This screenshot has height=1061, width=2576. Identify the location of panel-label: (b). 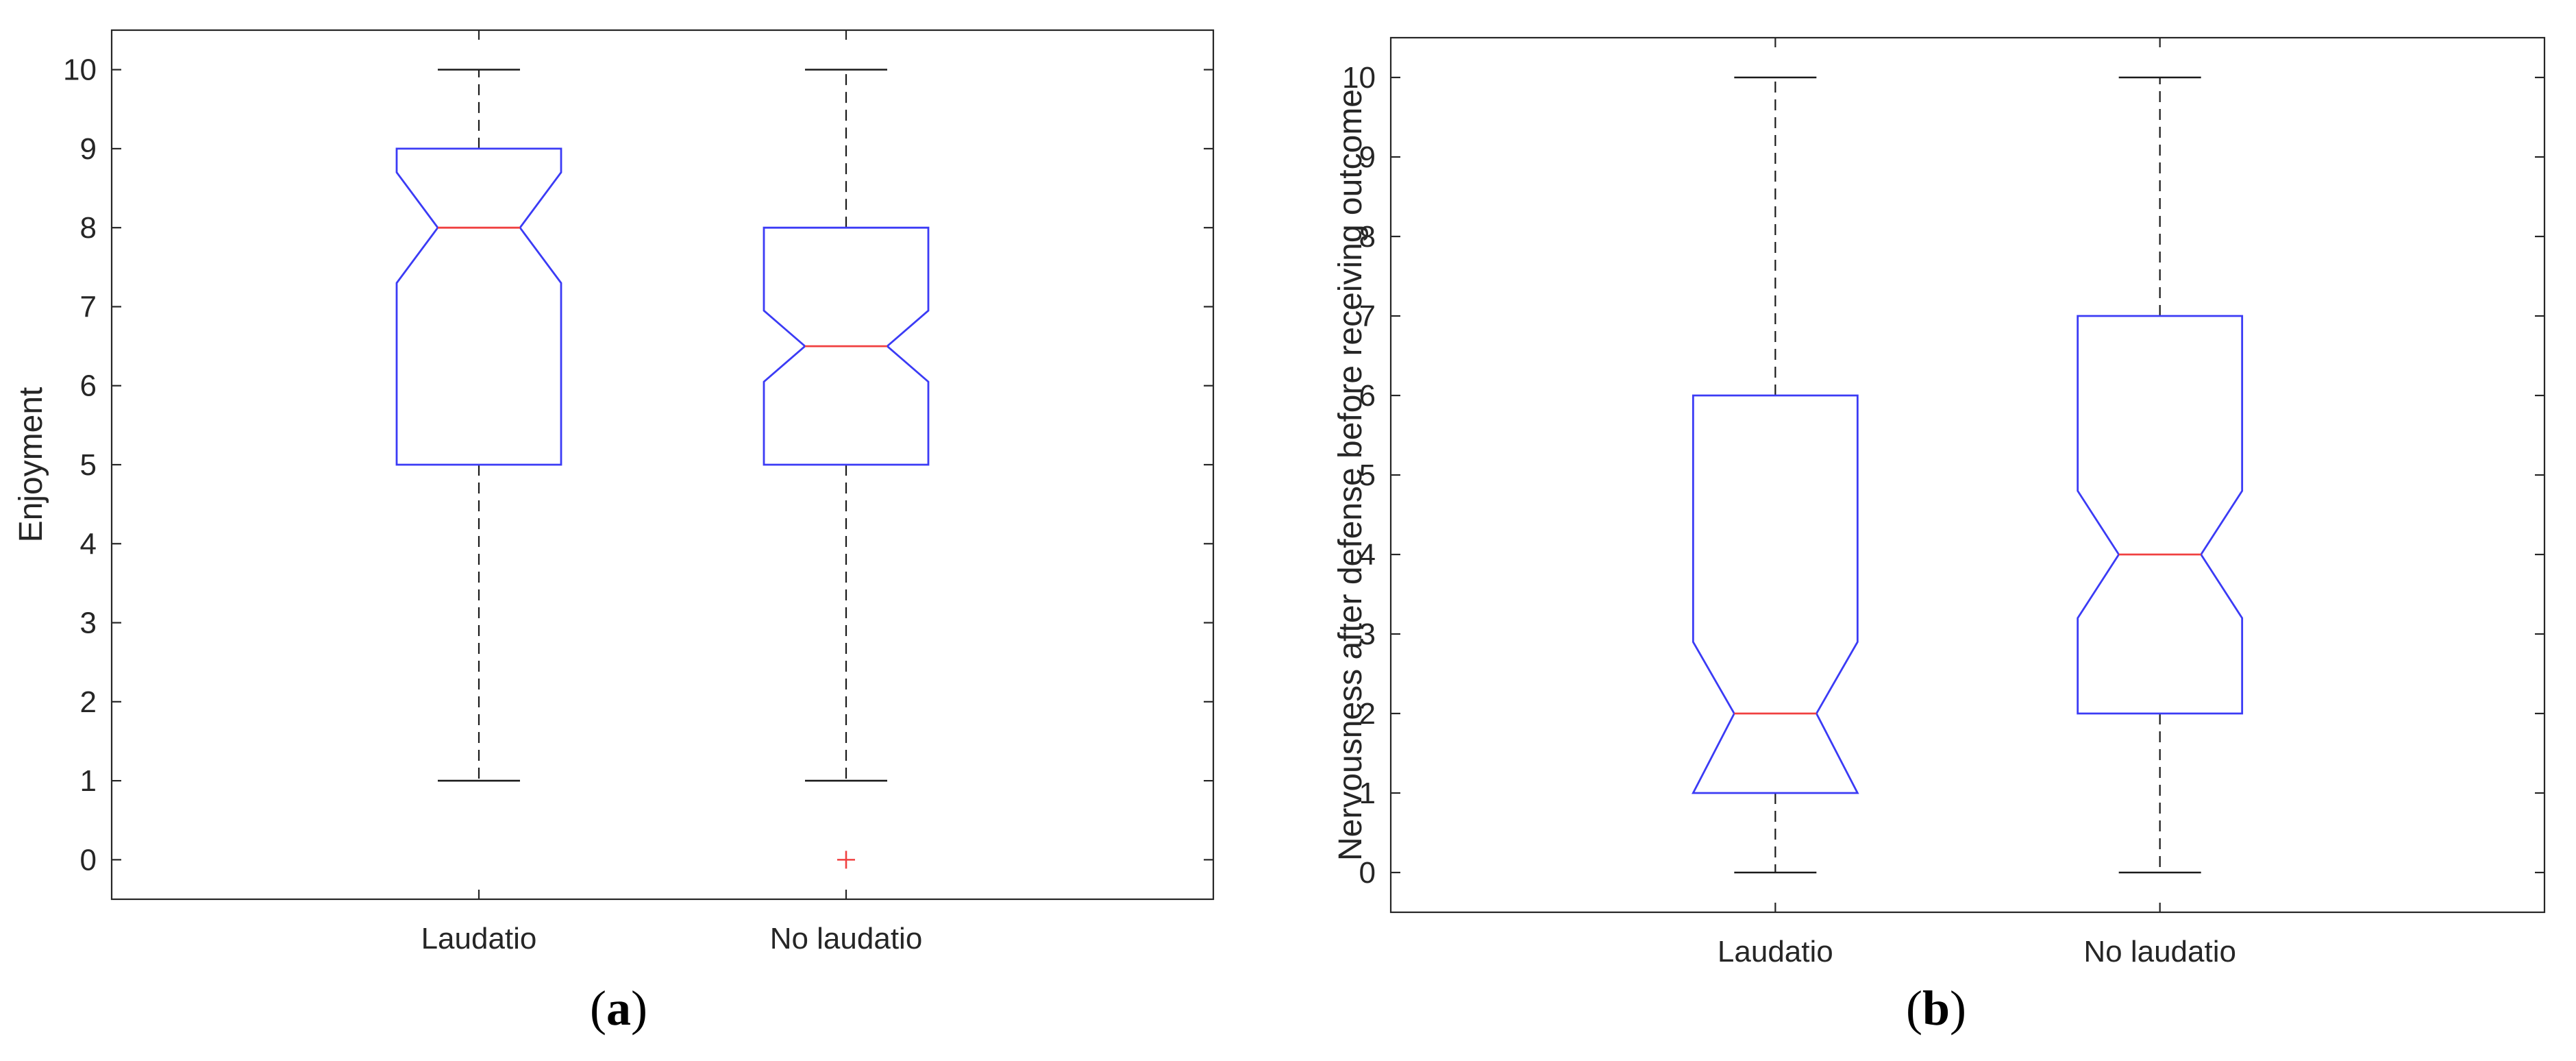
(1936, 1009).